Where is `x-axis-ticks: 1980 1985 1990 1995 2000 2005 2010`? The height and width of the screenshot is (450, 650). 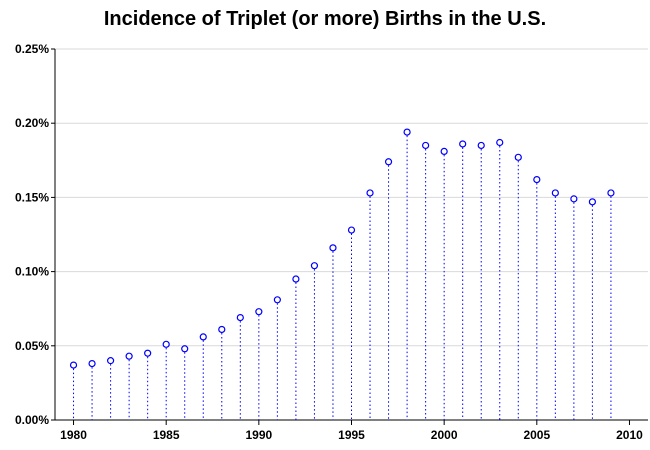
x-axis-ticks: 1980 1985 1990 1995 2000 2005 2010 is located at coordinates (351, 431).